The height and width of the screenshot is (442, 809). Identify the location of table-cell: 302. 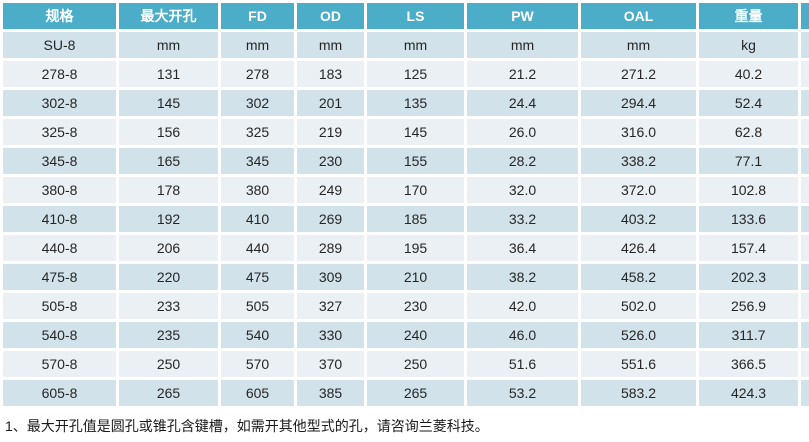
(257, 103).